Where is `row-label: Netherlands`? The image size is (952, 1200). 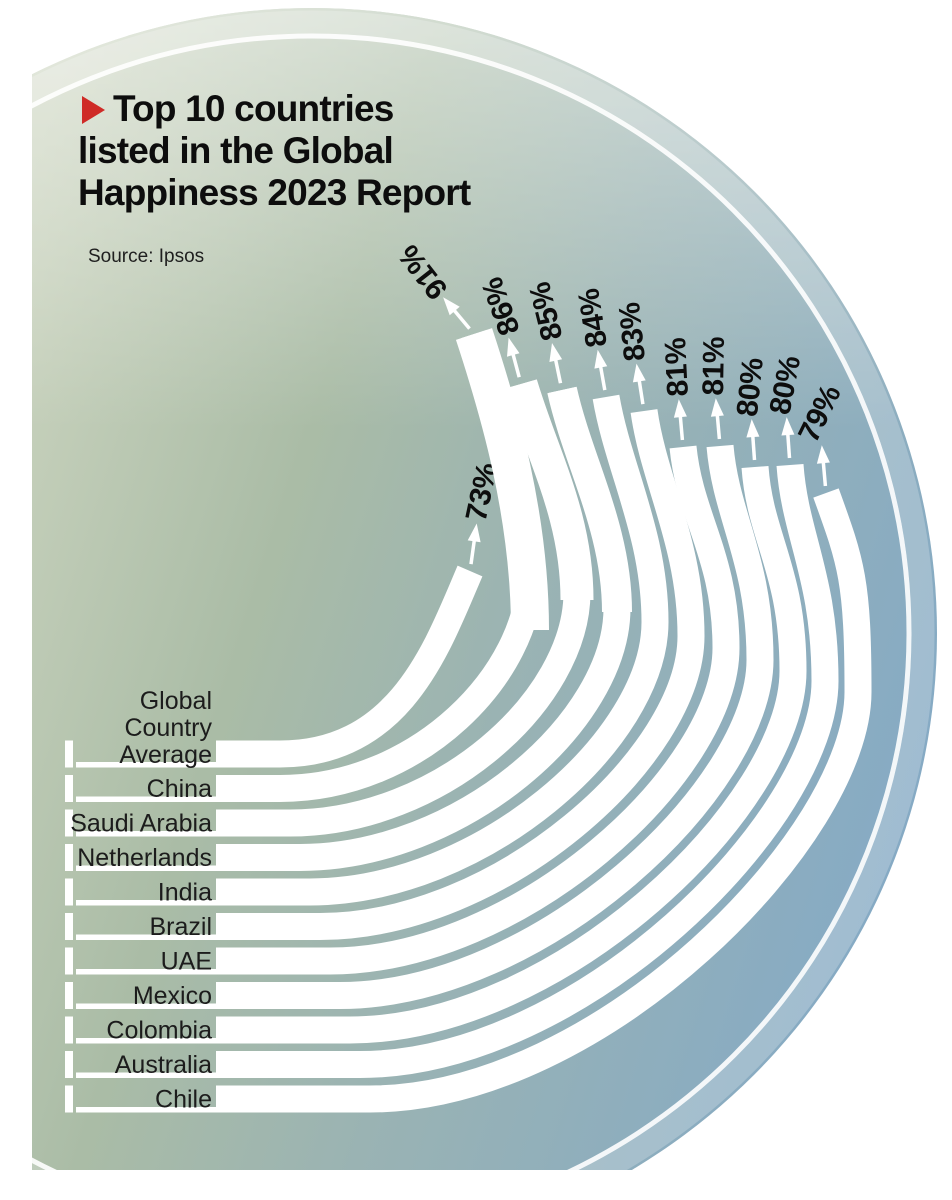
row-label: Netherlands is located at coordinates (144, 858).